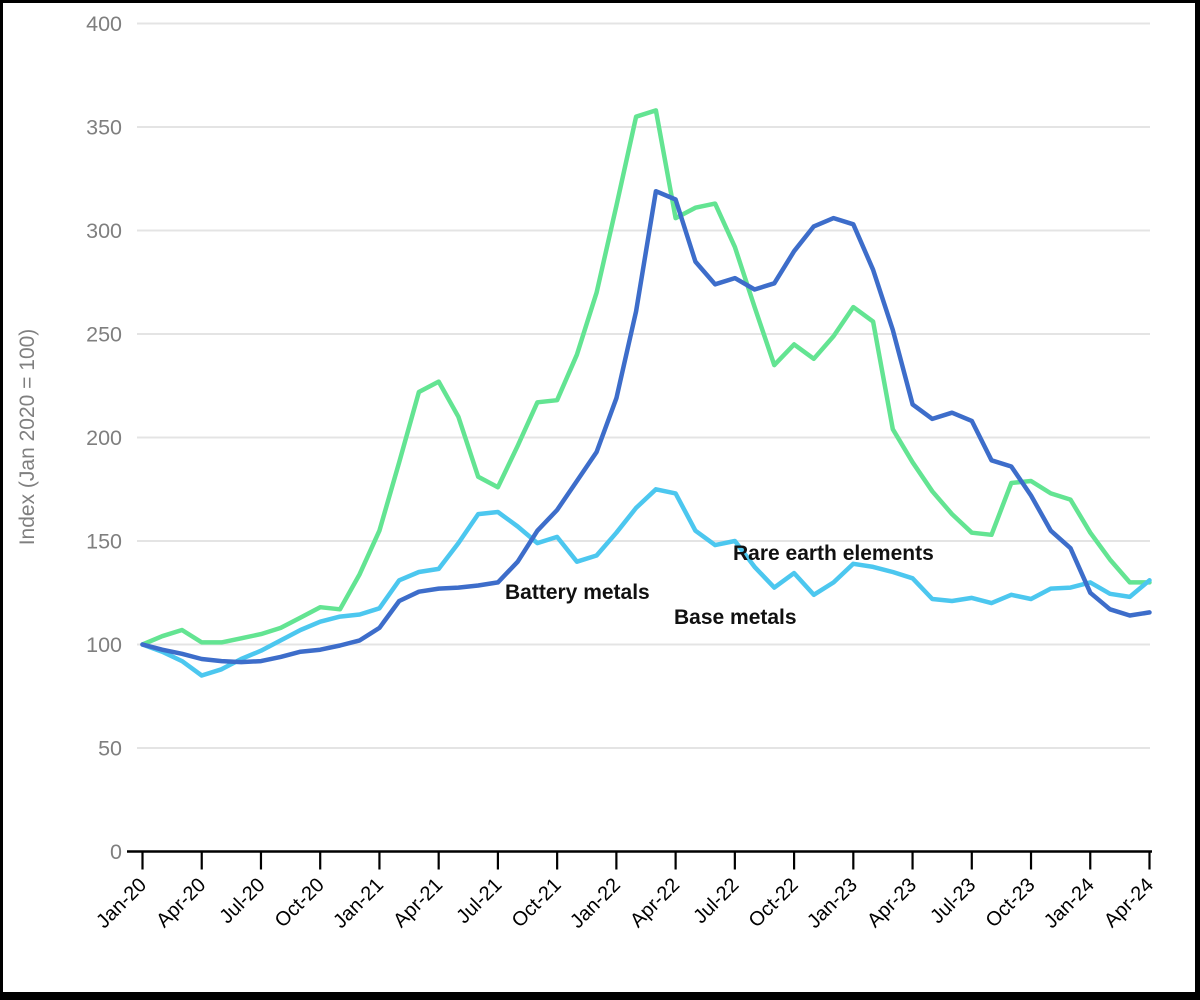 The width and height of the screenshot is (1200, 1000). What do you see at coordinates (953, 901) in the screenshot?
I see `x-tick-label: Jul-23` at bounding box center [953, 901].